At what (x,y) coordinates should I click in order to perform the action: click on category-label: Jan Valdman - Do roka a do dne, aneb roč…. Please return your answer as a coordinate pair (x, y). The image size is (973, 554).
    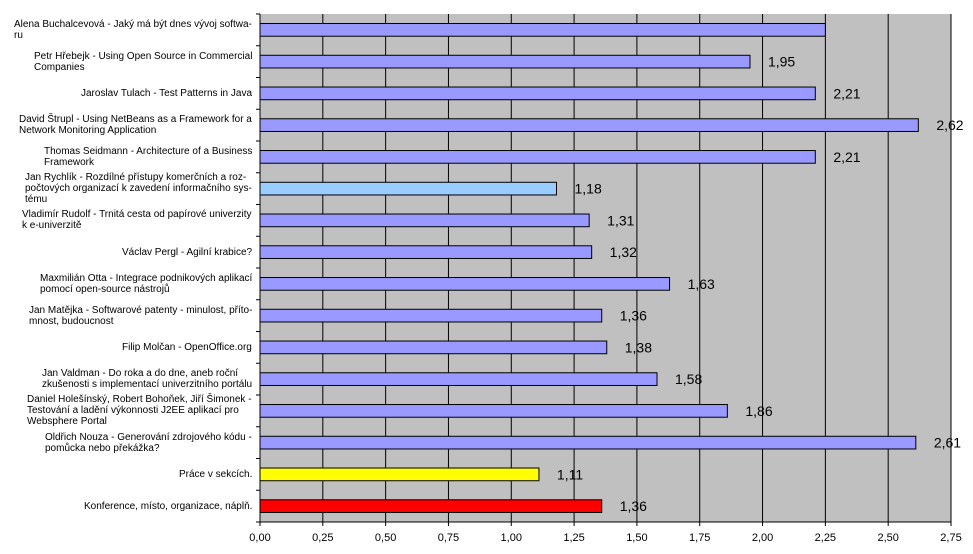
    Looking at the image, I should click on (147, 379).